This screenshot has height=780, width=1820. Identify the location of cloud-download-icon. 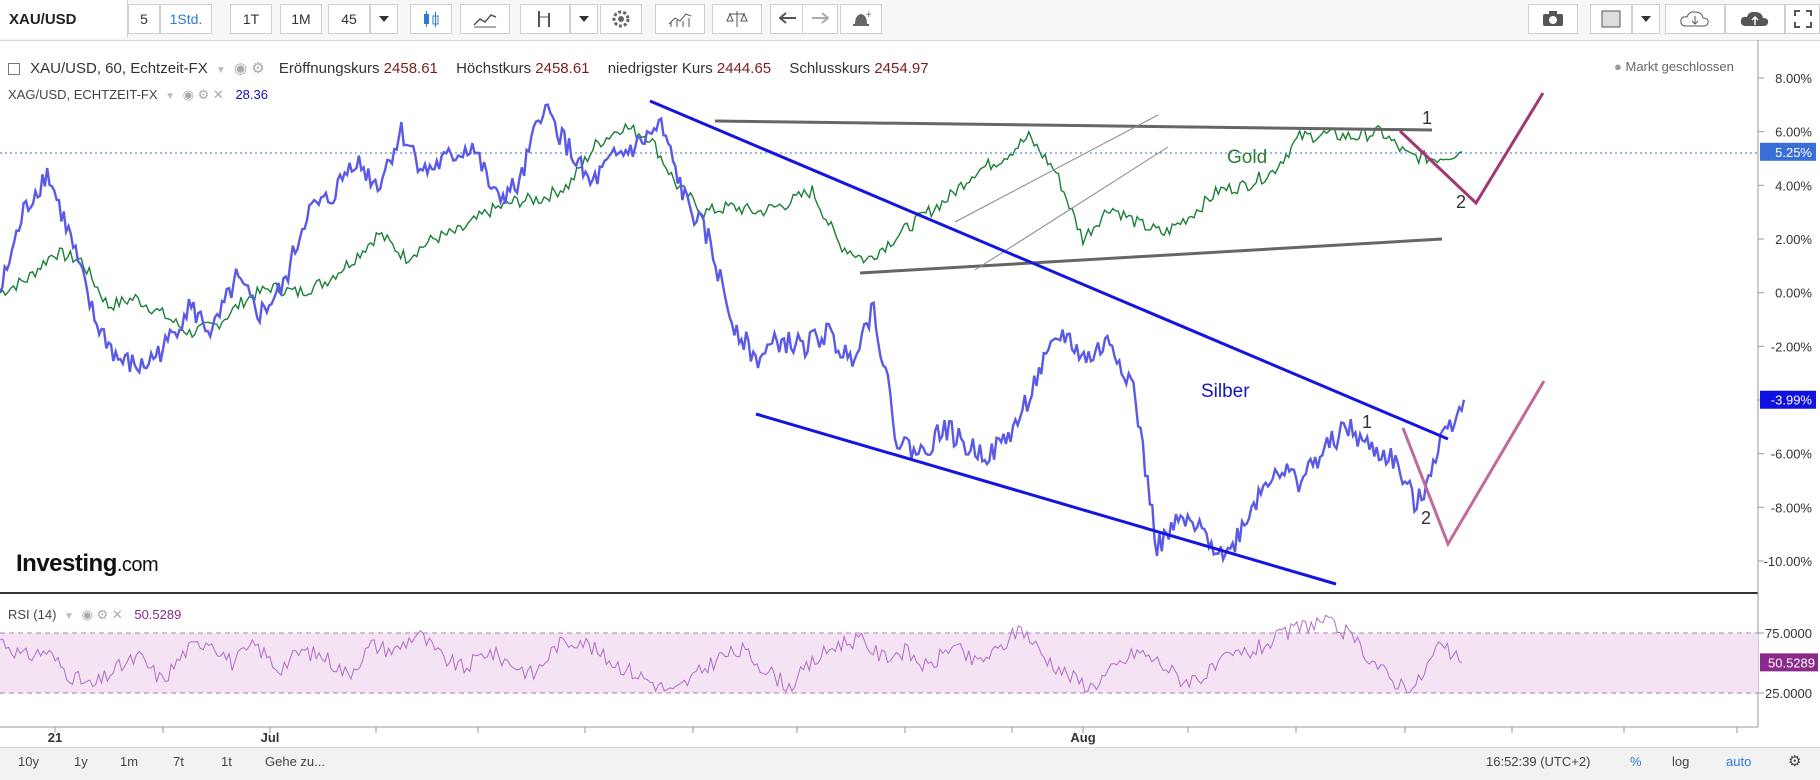
(1695, 19).